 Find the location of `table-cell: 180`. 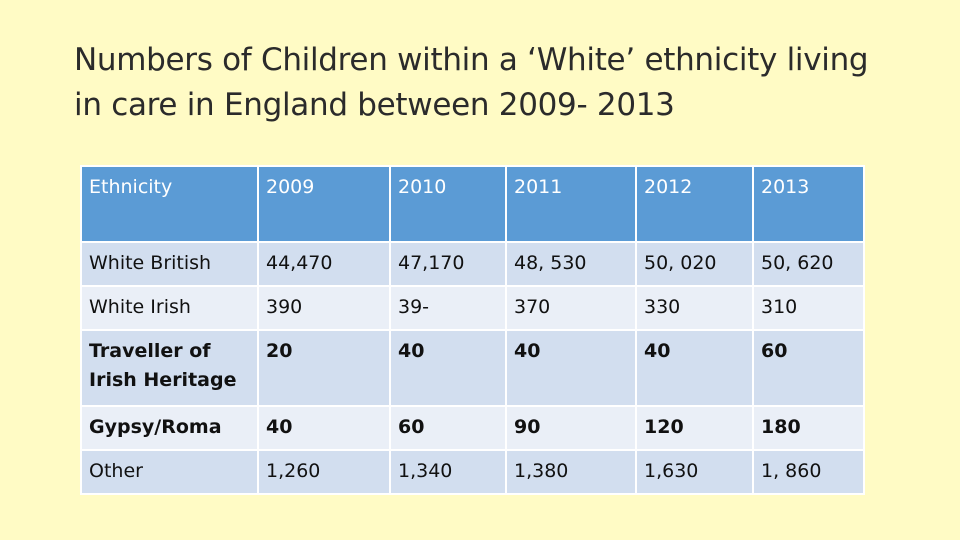

table-cell: 180 is located at coordinates (808, 428).